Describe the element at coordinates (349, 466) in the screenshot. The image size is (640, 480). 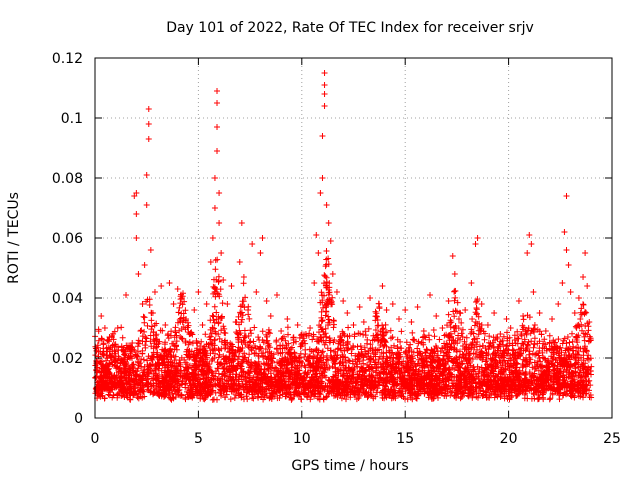
I see `x-axis-label: GPS time / hours` at that location.